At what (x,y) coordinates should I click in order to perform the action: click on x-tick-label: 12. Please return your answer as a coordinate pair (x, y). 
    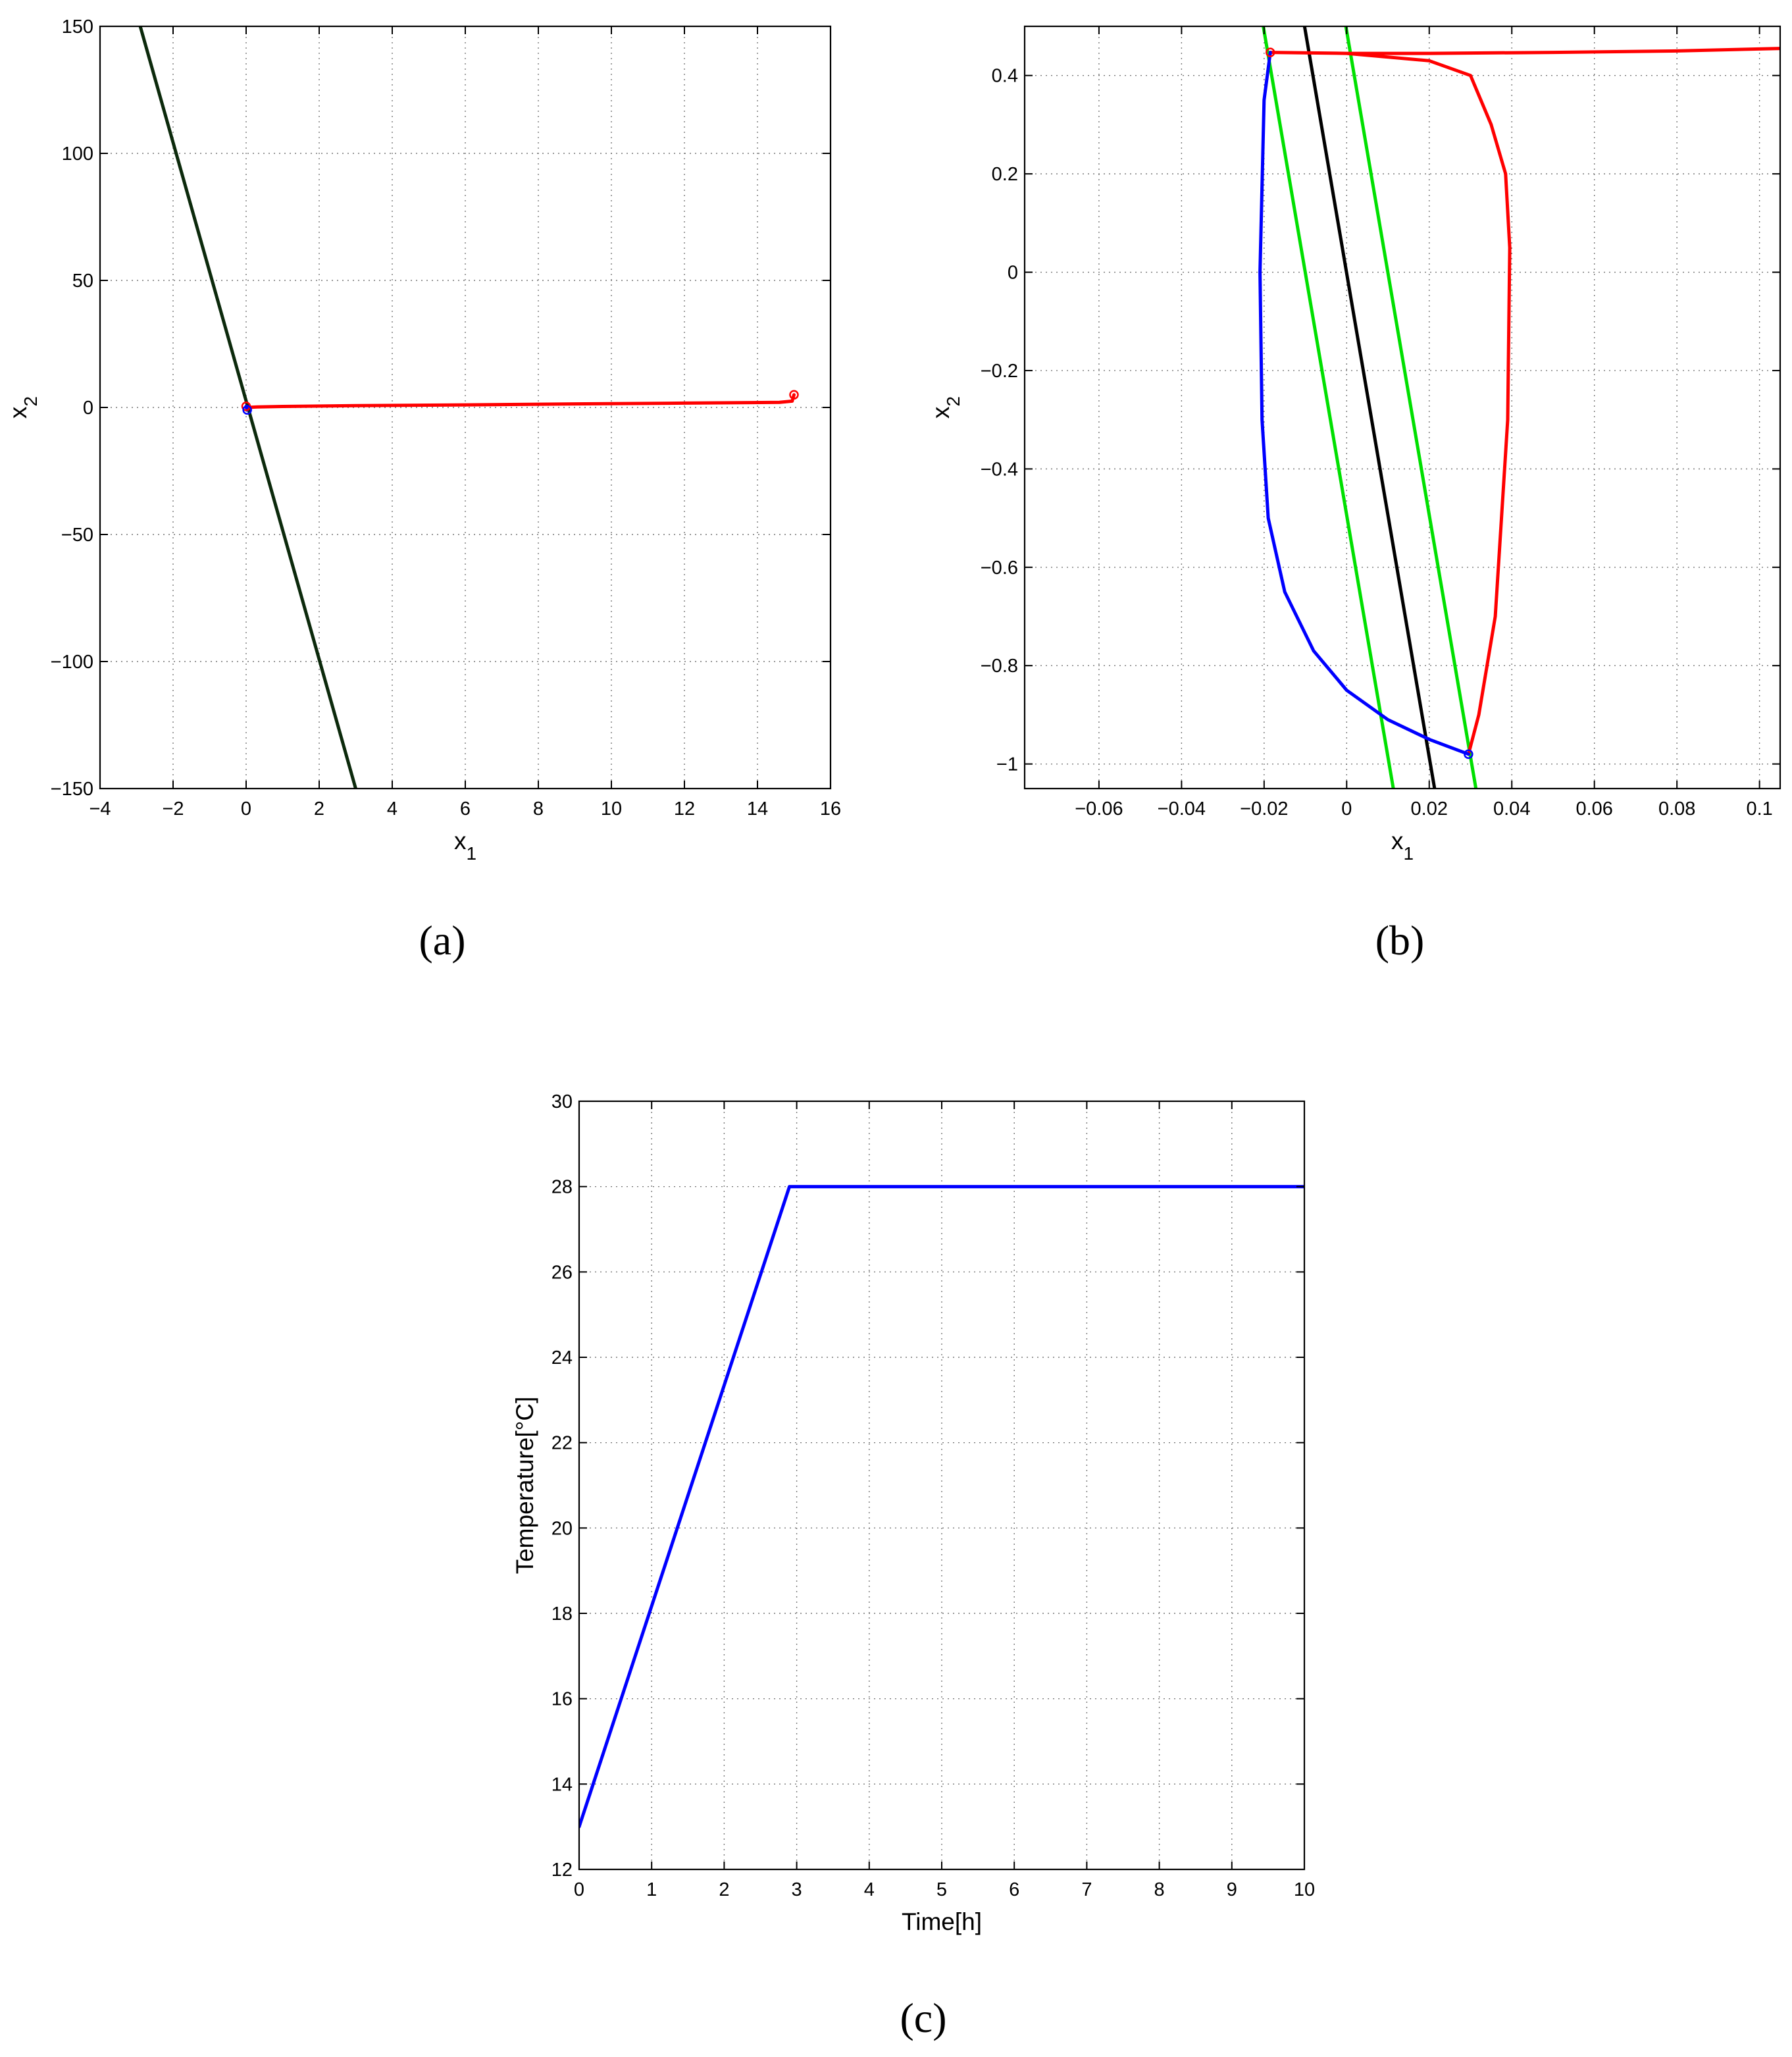
    Looking at the image, I should click on (684, 809).